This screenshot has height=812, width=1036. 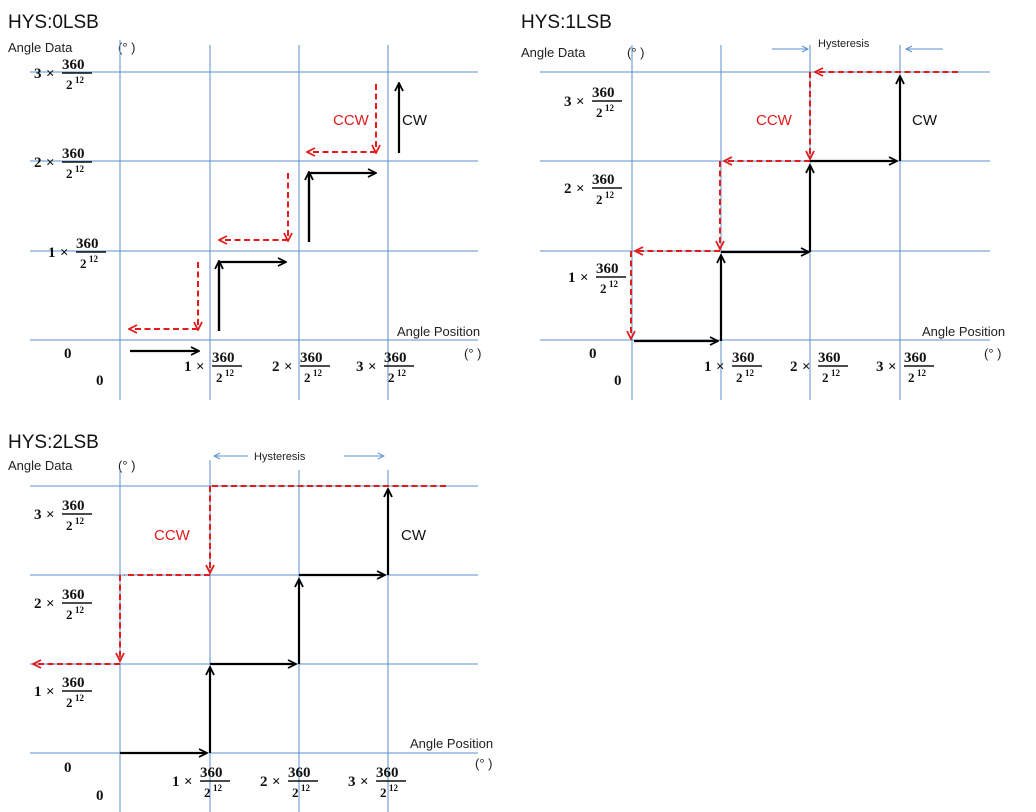 What do you see at coordinates (597, 278) in the screenshot?
I see `y-tick-1: 1 × 360 2 12` at bounding box center [597, 278].